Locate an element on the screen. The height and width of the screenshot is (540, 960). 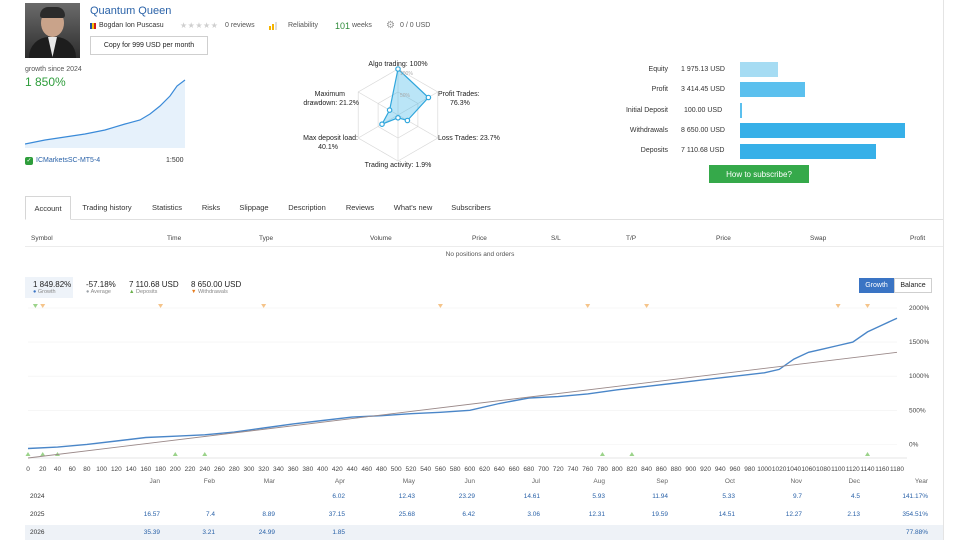
col-tp: T/P is located at coordinates (631, 238).